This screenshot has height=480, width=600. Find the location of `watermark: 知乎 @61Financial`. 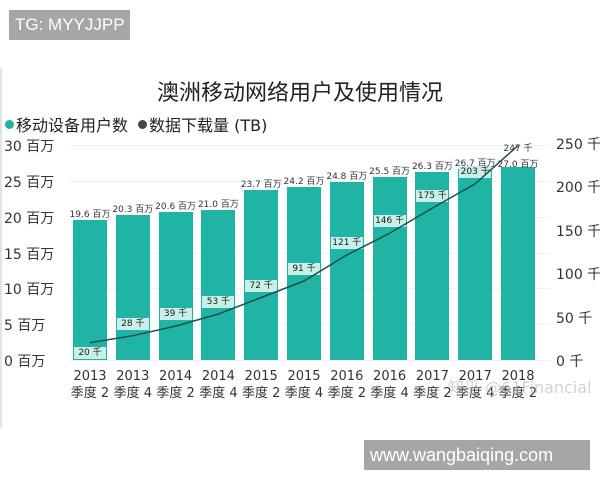

watermark: 知乎 @61Financial is located at coordinates (520, 387).